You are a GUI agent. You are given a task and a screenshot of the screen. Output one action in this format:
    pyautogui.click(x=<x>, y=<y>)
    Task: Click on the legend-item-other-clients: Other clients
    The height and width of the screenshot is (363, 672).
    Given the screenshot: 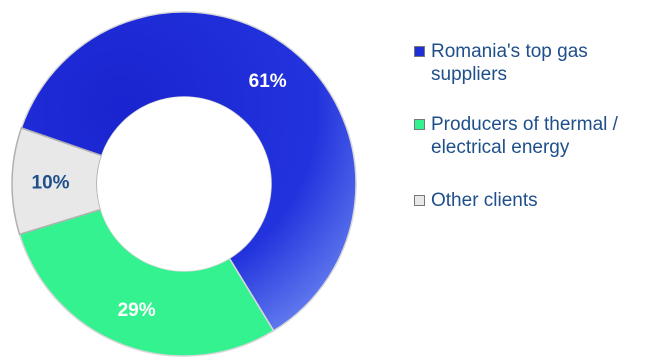 What is the action you would take?
    pyautogui.click(x=541, y=200)
    